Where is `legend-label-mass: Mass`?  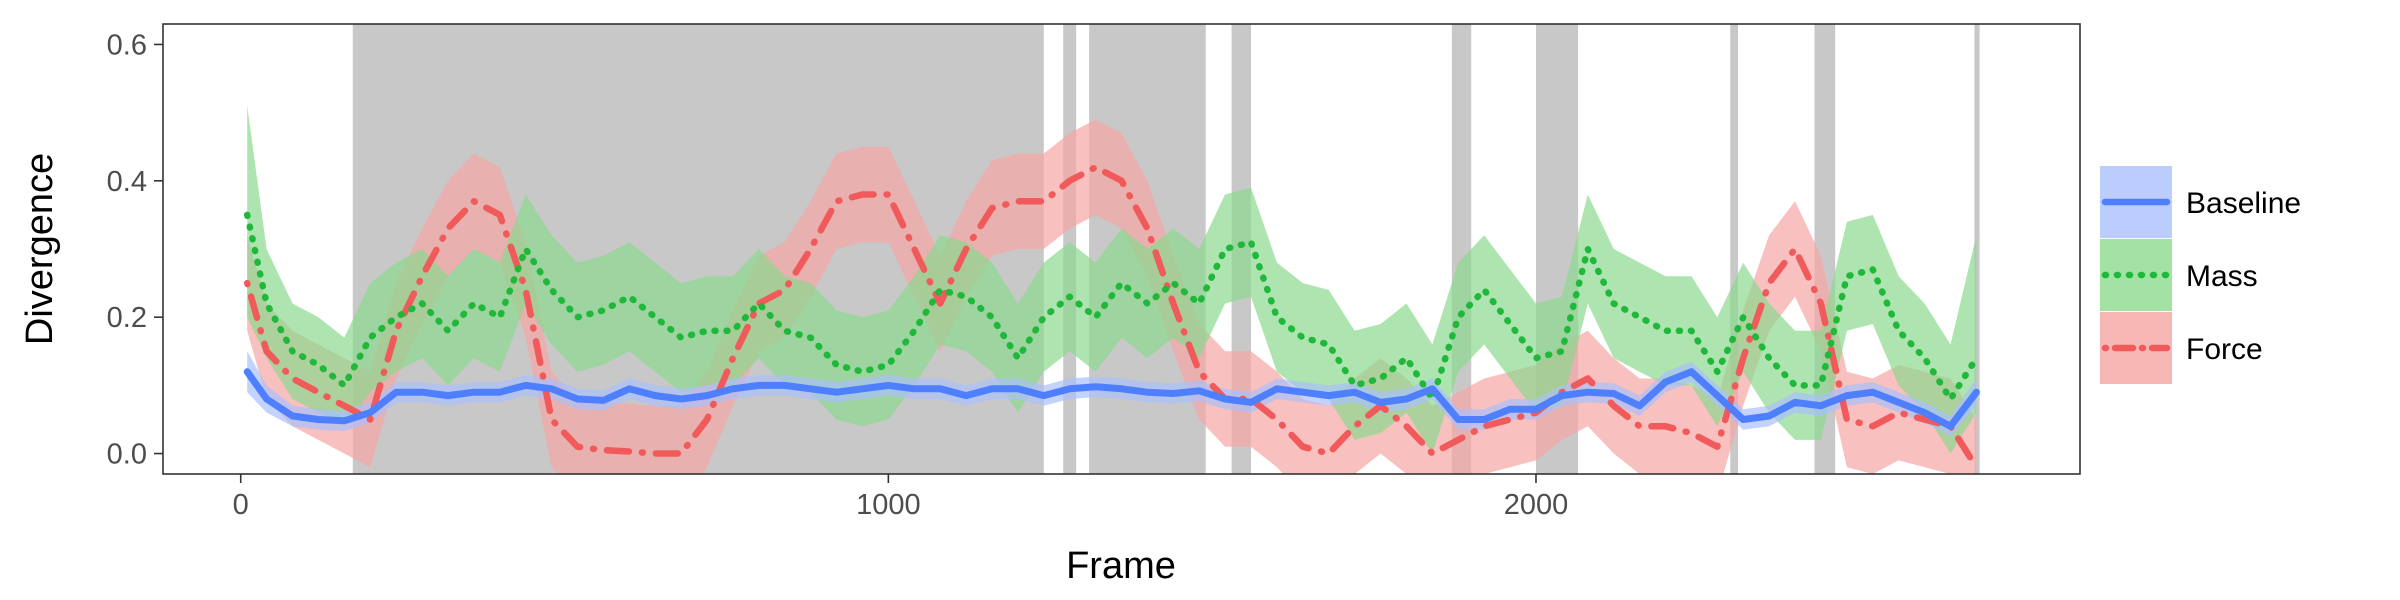 legend-label-mass: Mass is located at coordinates (2222, 276).